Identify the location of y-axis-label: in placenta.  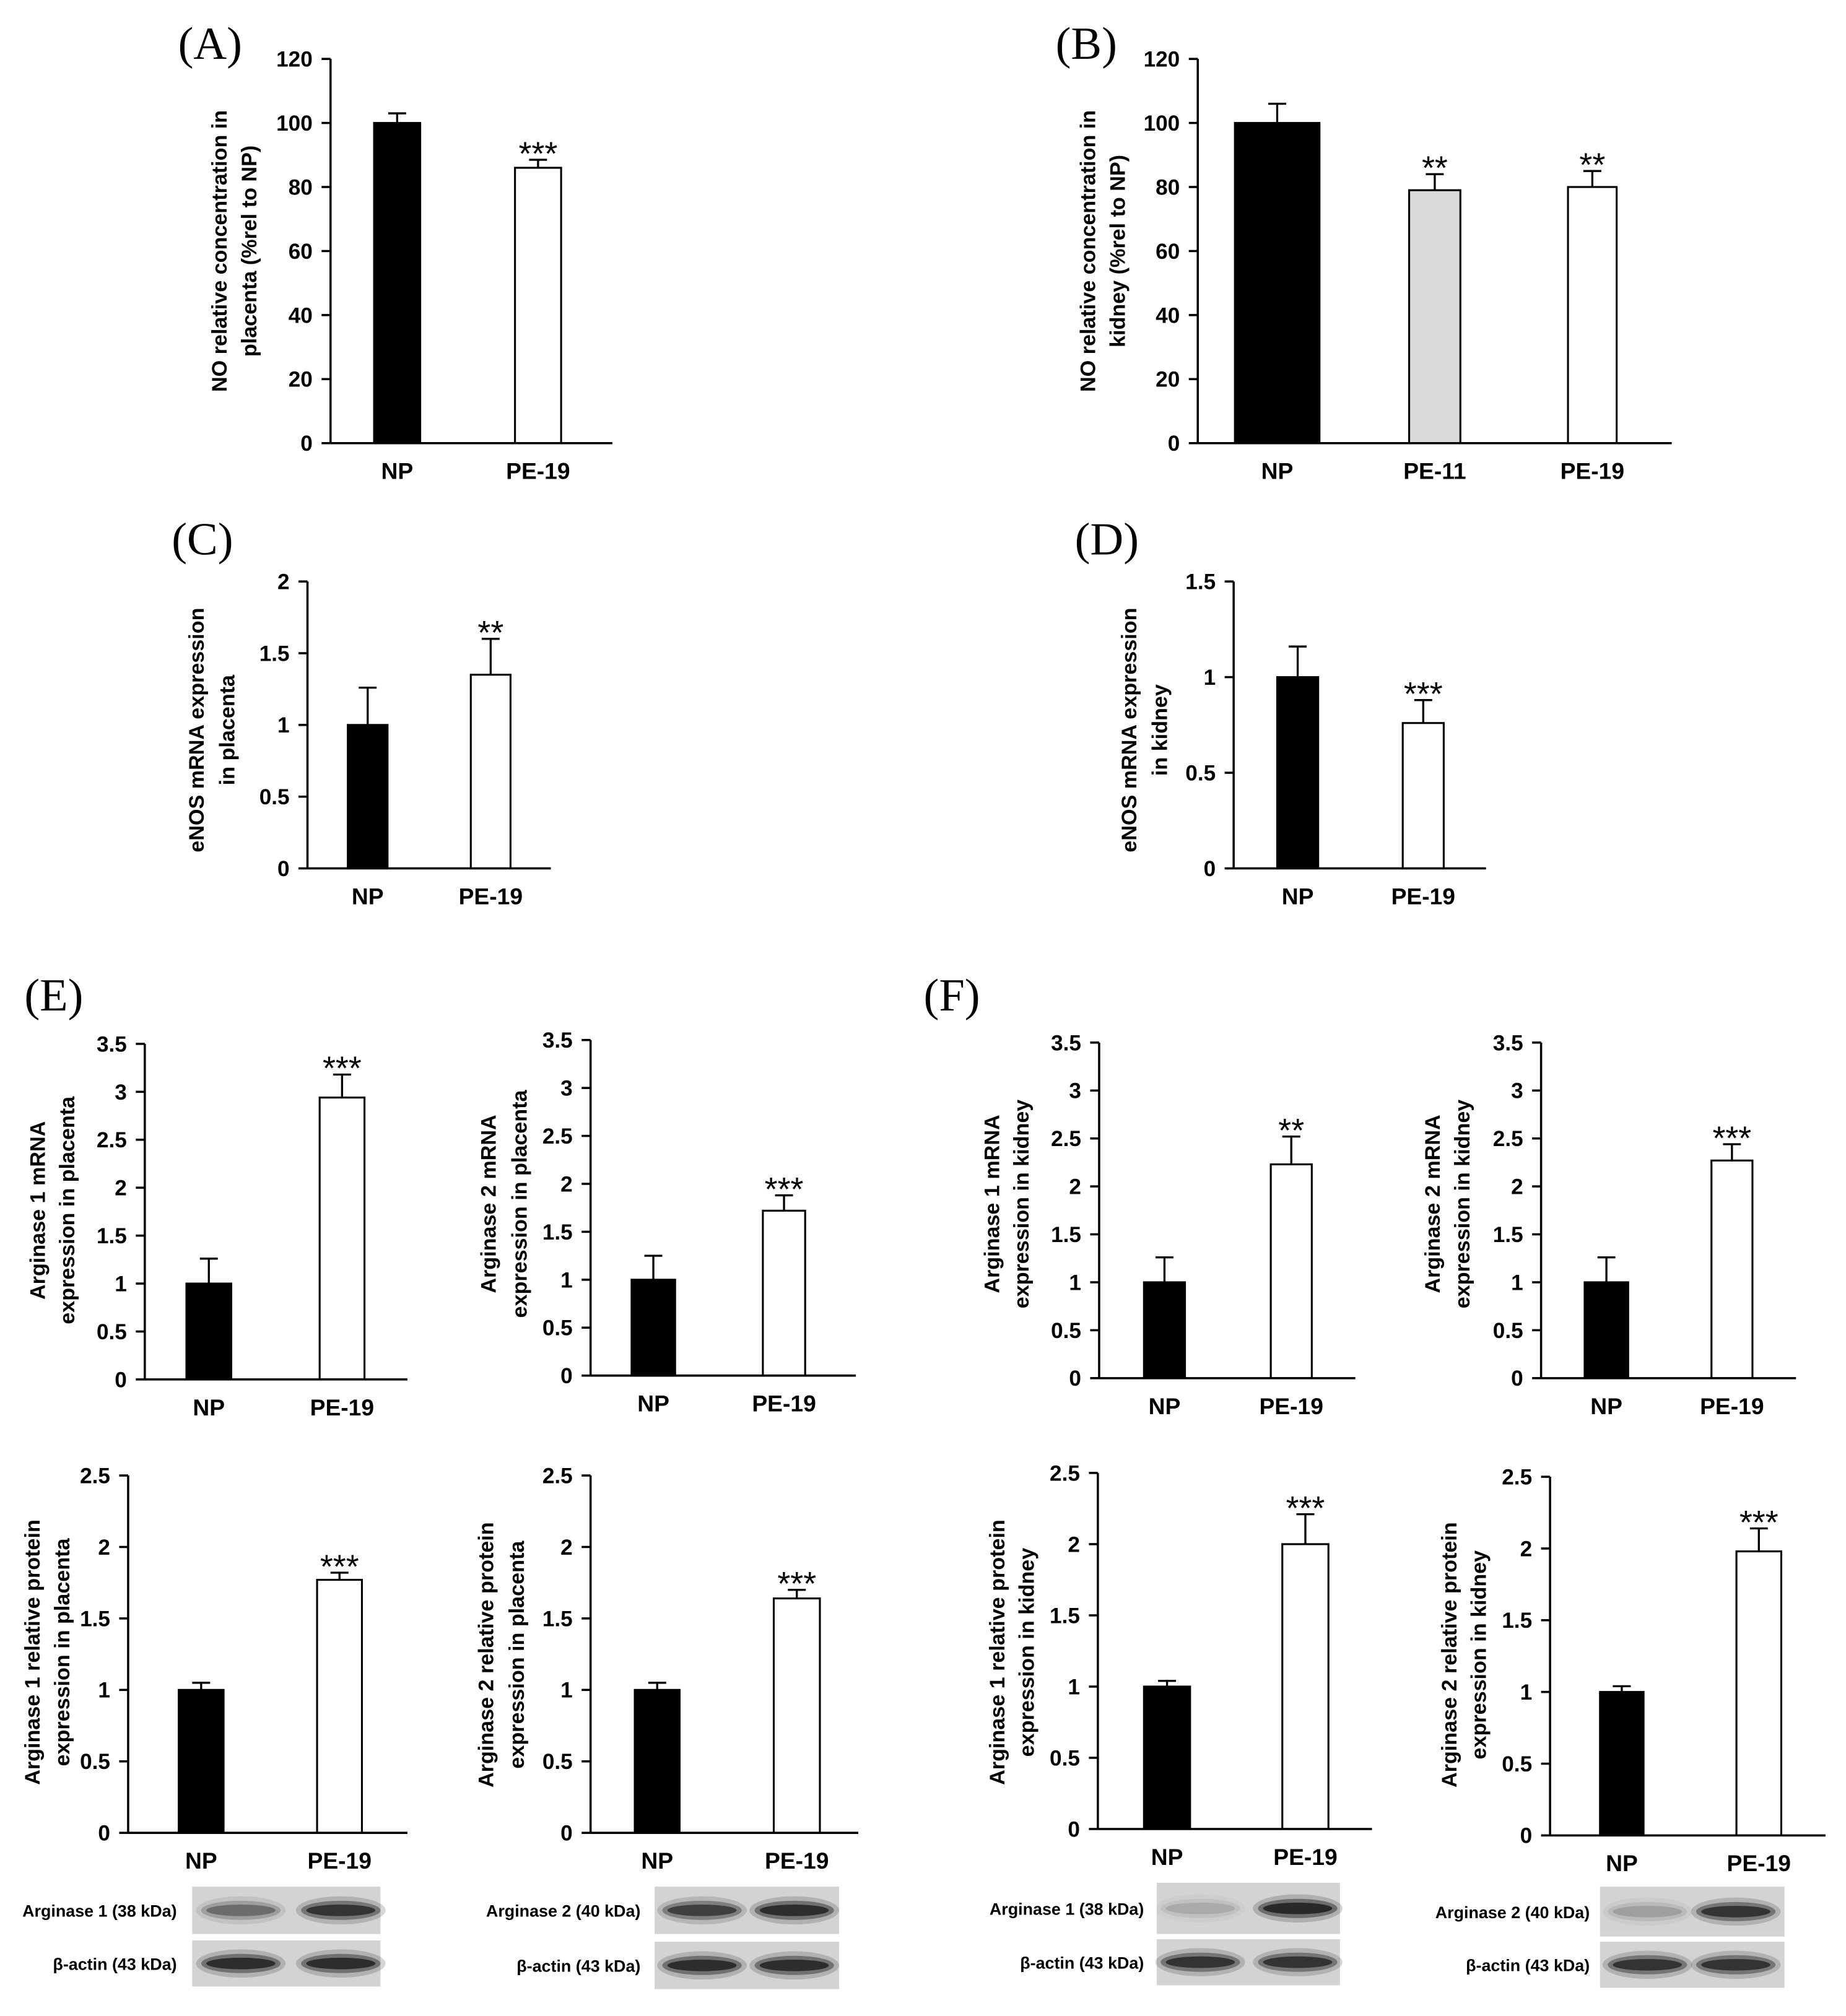
(228, 729).